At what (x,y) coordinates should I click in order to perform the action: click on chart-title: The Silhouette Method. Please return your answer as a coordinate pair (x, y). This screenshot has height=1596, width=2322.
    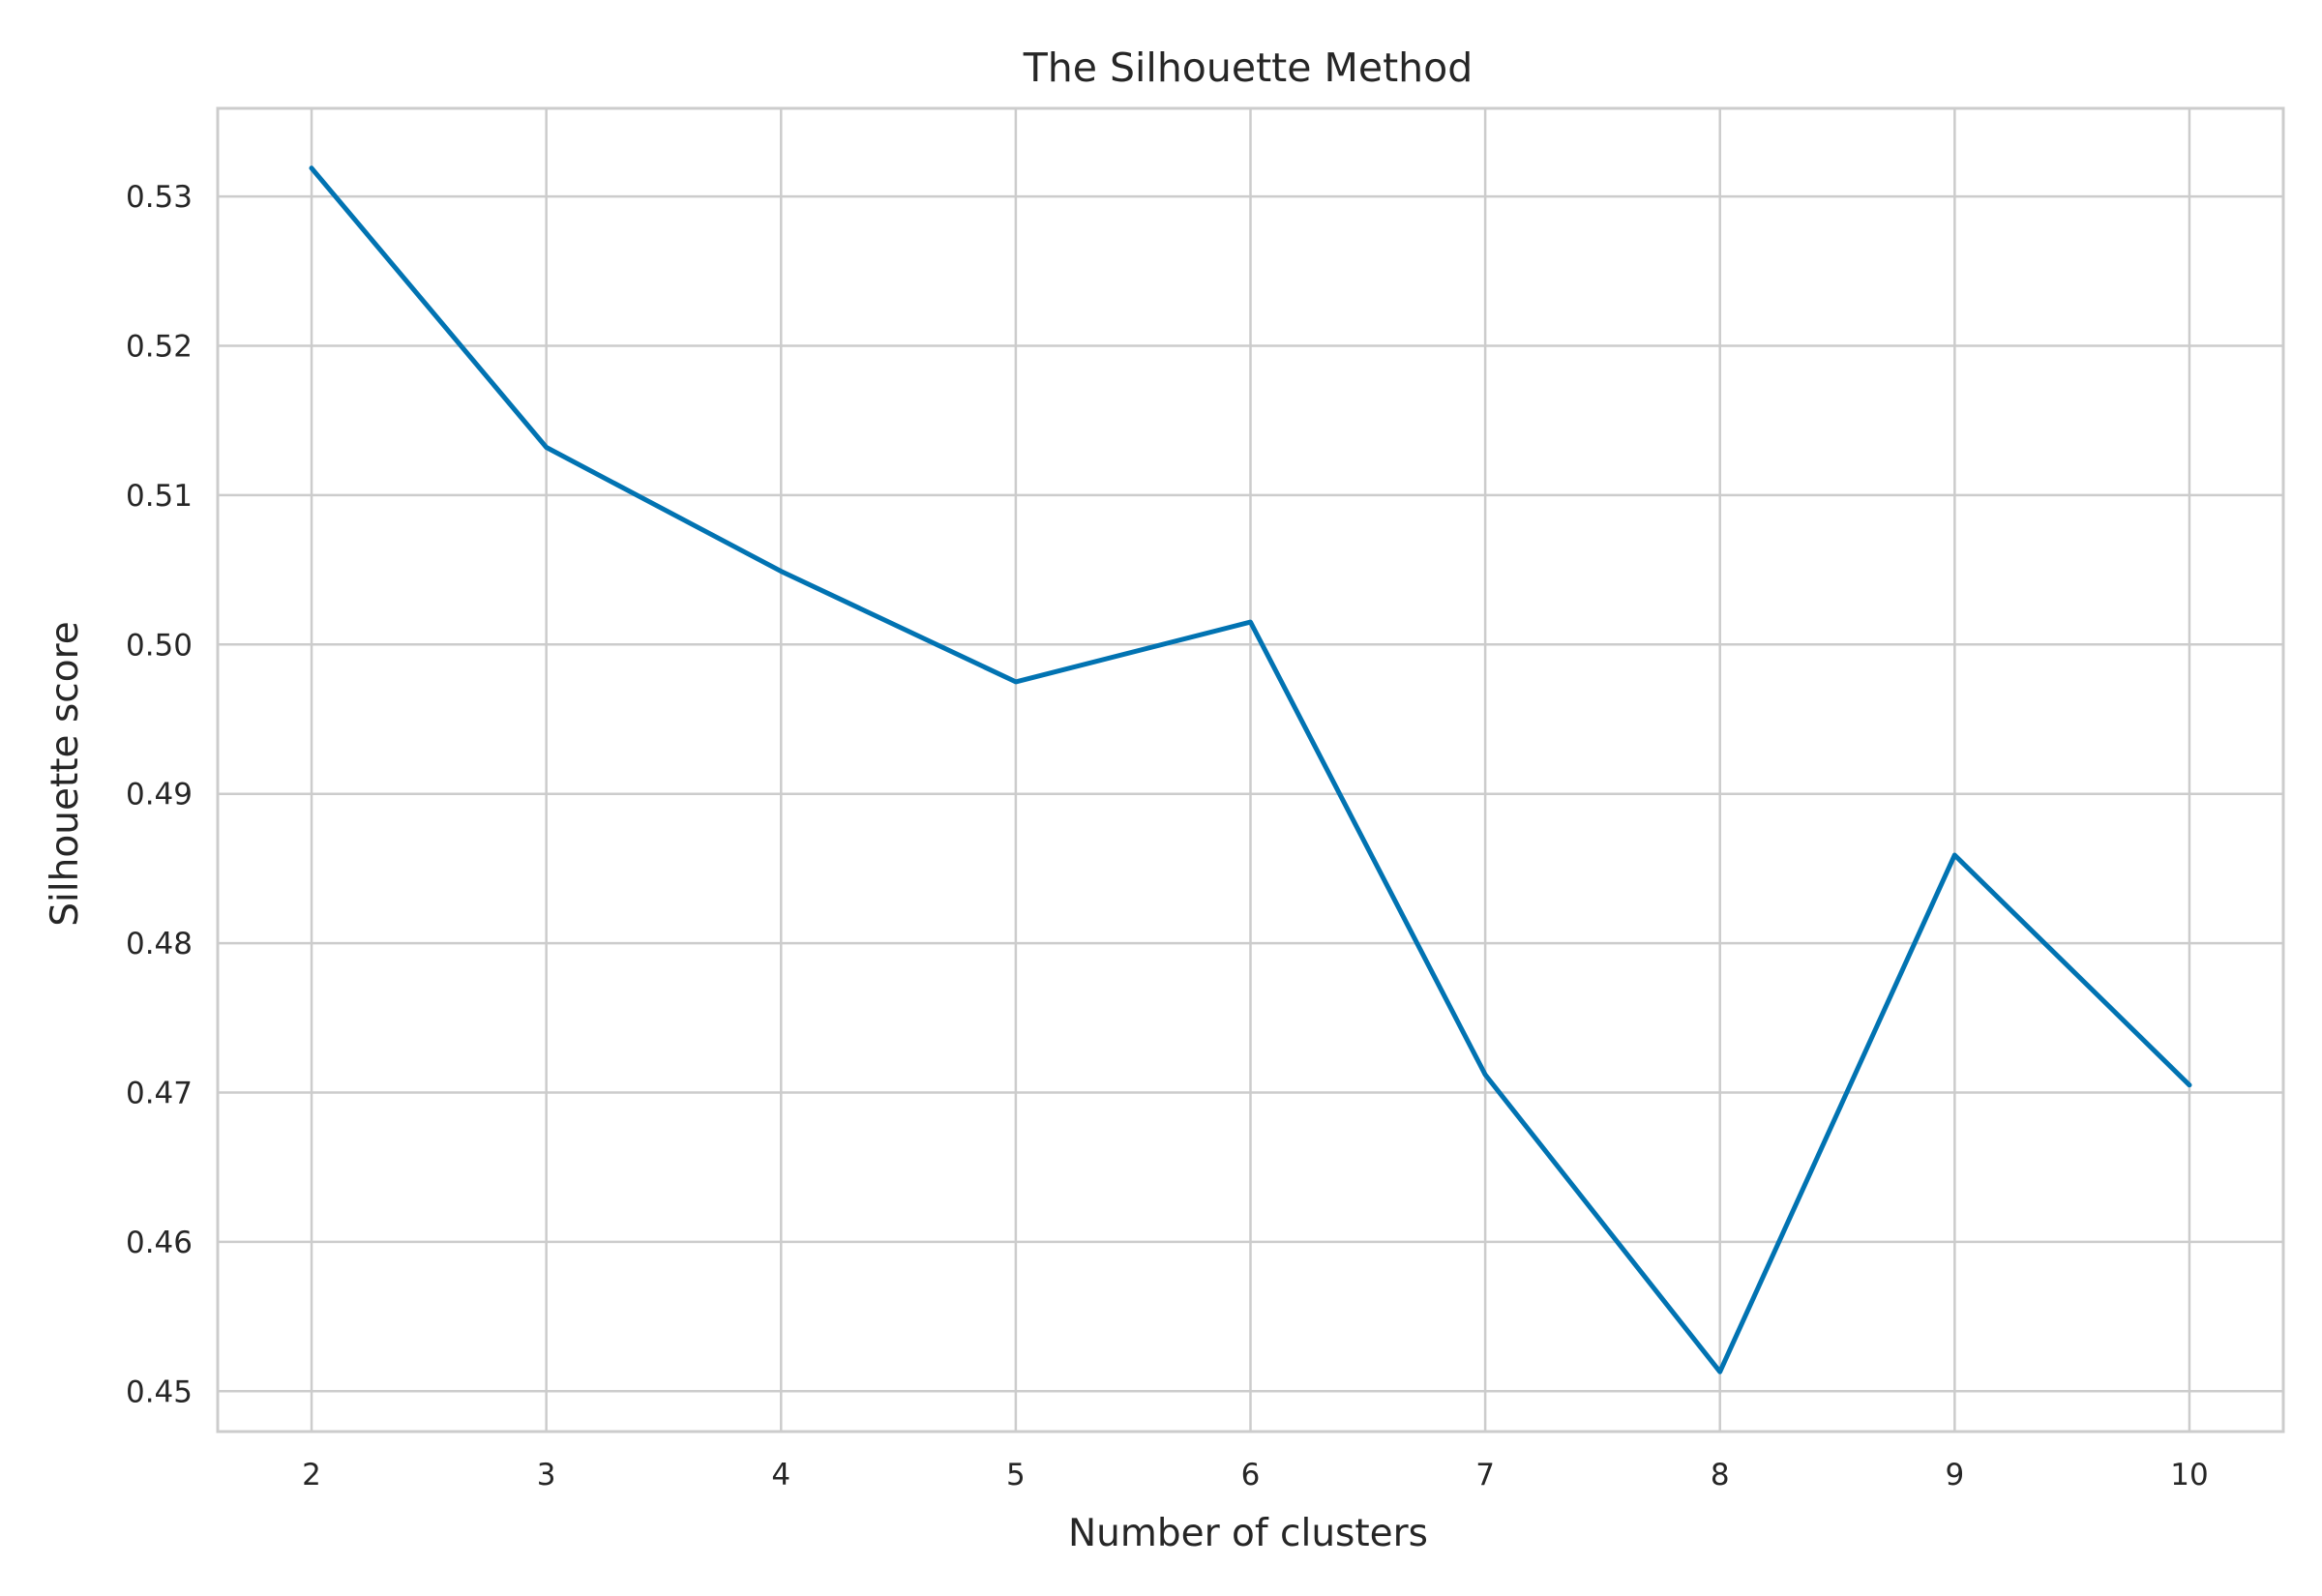
    Looking at the image, I should click on (1248, 67).